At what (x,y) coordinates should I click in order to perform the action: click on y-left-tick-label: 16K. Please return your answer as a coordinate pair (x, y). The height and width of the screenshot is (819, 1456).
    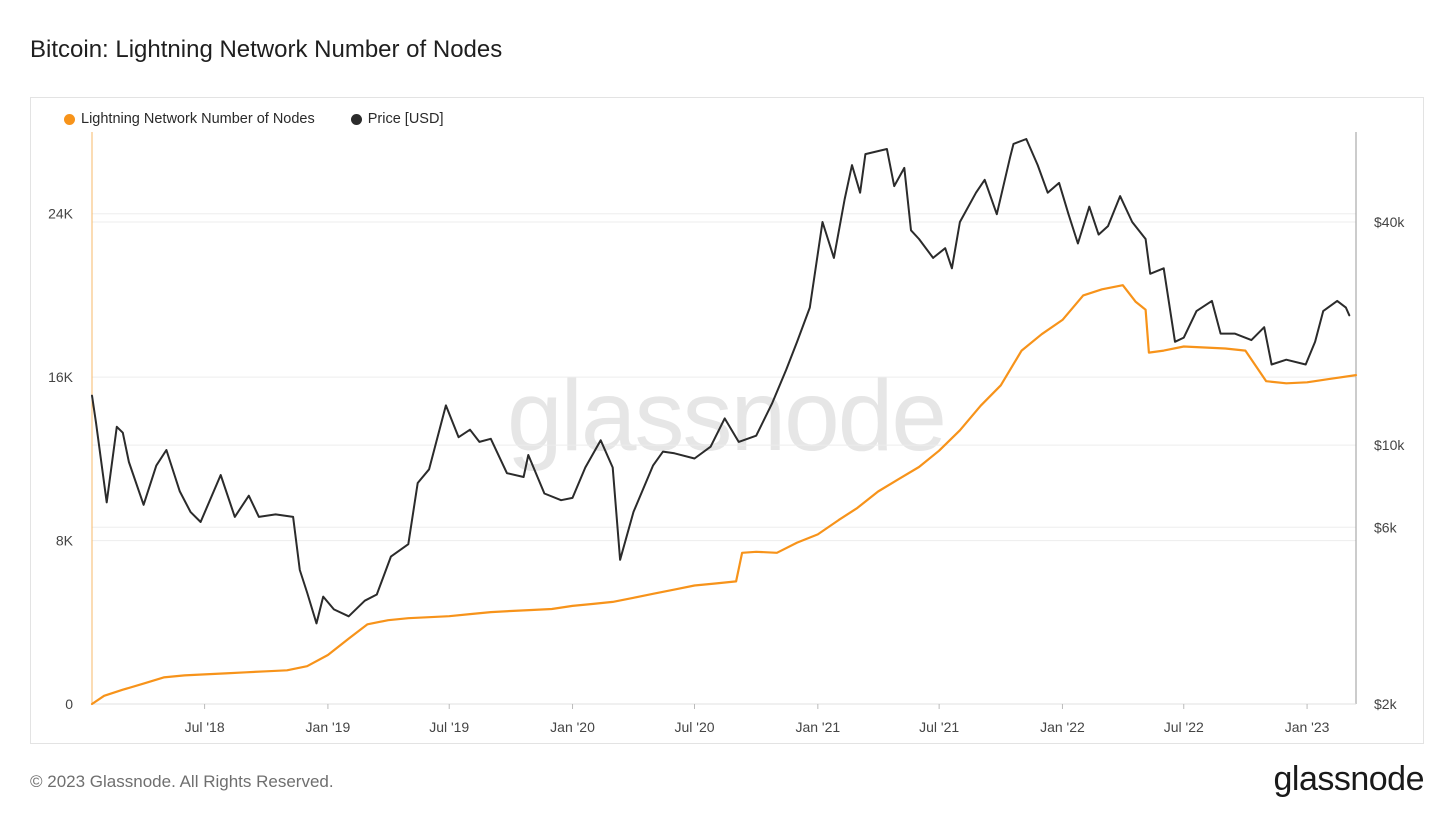
    Looking at the image, I should click on (61, 377).